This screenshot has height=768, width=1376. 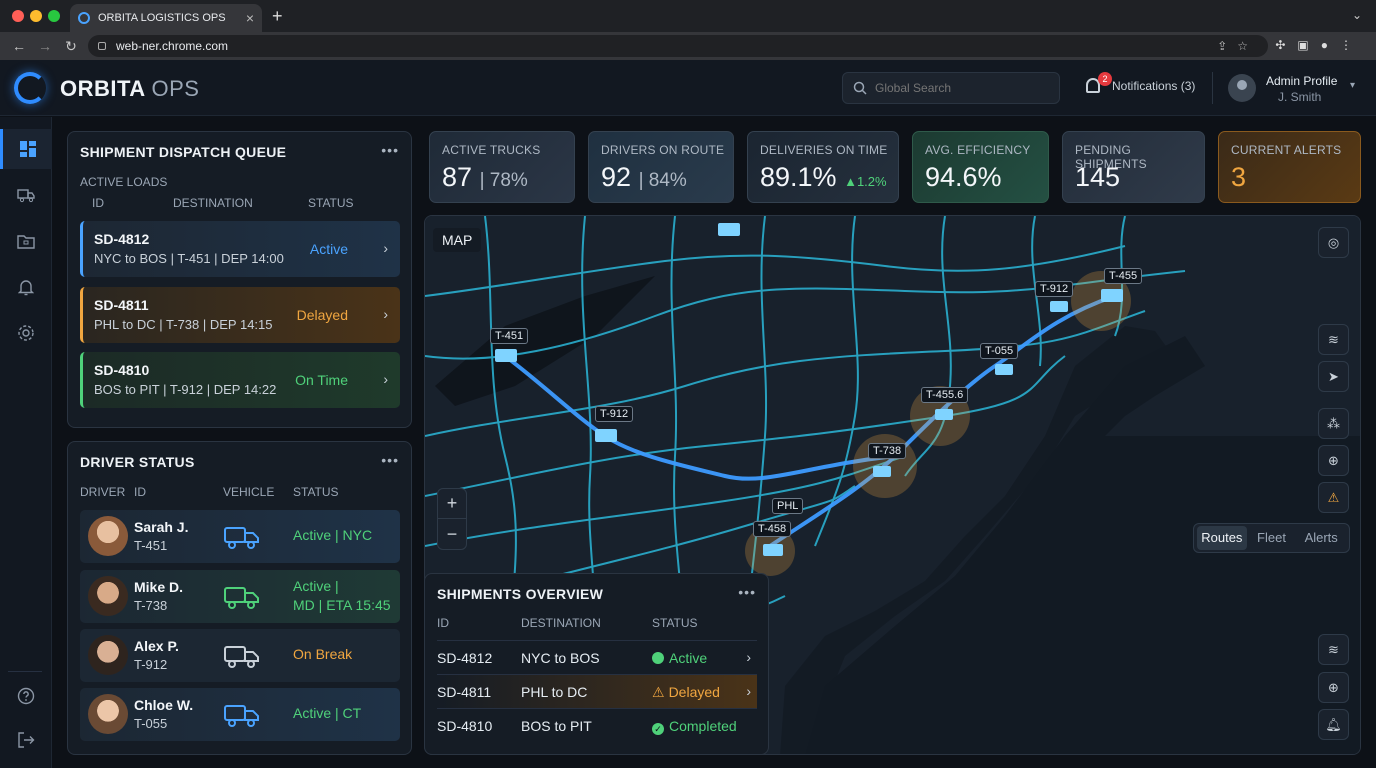 What do you see at coordinates (26, 740) in the screenshot?
I see `sidebar-item-logout` at bounding box center [26, 740].